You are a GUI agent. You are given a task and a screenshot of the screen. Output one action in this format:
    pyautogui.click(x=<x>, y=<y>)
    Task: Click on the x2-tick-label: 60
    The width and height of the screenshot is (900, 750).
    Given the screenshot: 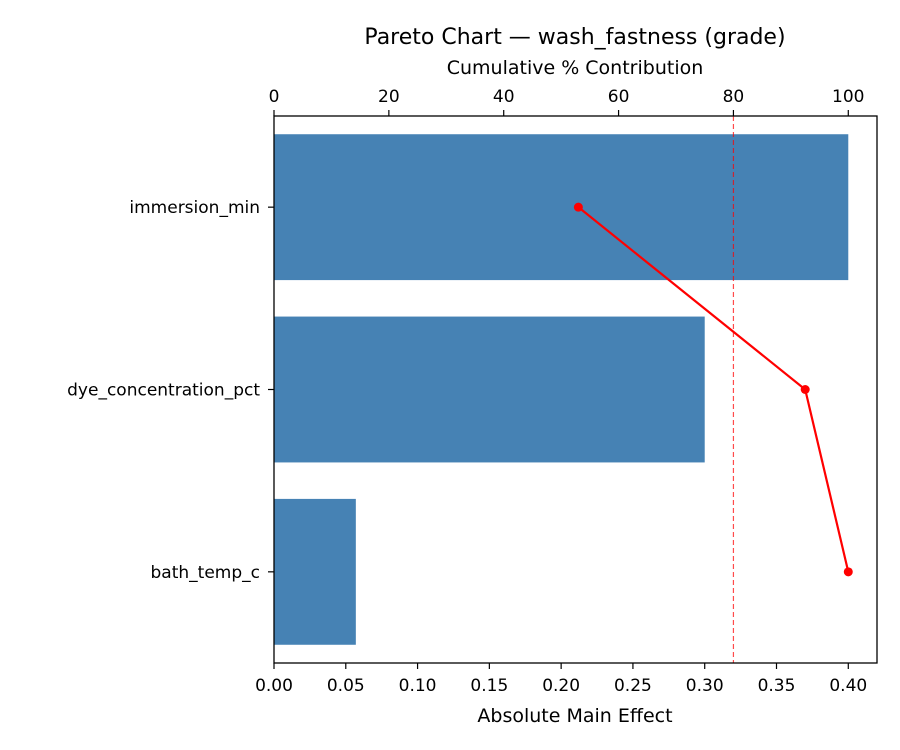 What is the action you would take?
    pyautogui.click(x=619, y=97)
    